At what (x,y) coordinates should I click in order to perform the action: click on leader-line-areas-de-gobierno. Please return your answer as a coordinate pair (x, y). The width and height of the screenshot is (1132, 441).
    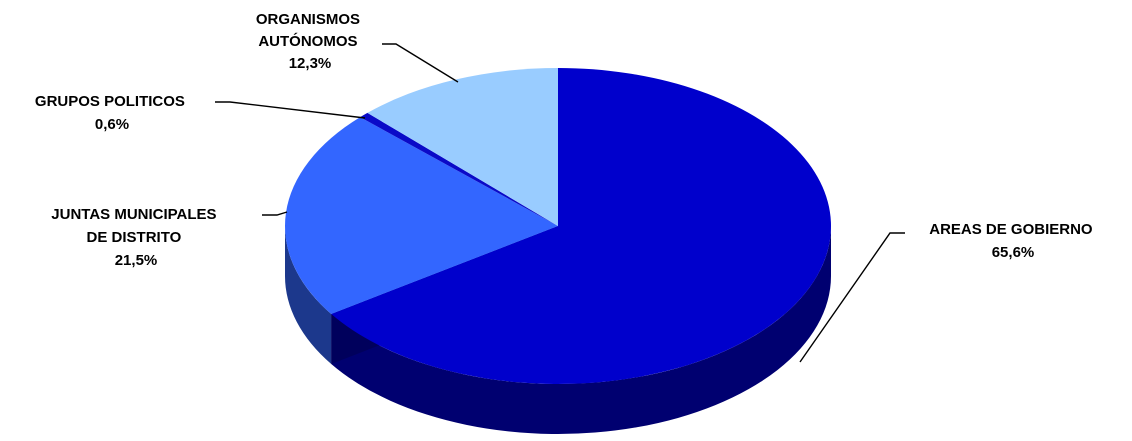
    Looking at the image, I should click on (852, 297).